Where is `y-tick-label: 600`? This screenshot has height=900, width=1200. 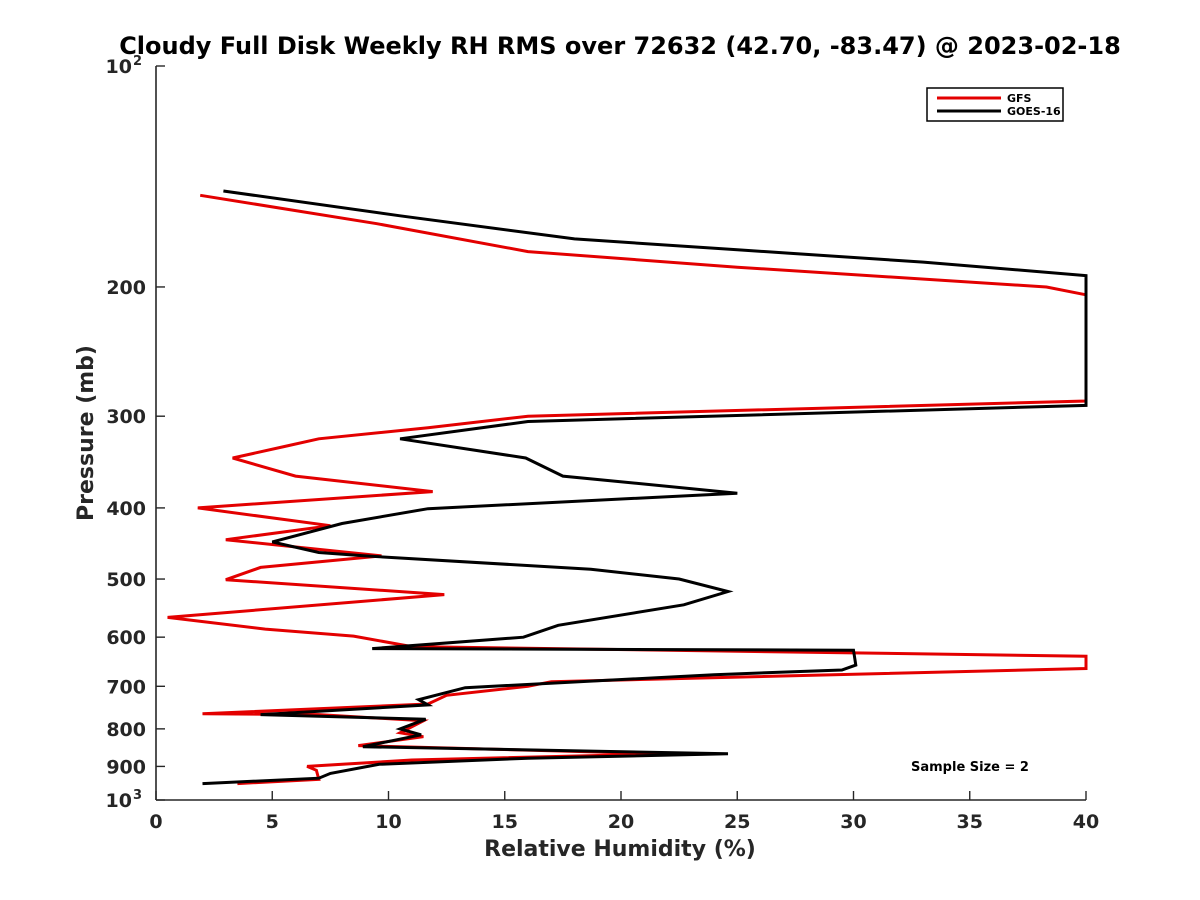
y-tick-label: 600 is located at coordinates (126, 638).